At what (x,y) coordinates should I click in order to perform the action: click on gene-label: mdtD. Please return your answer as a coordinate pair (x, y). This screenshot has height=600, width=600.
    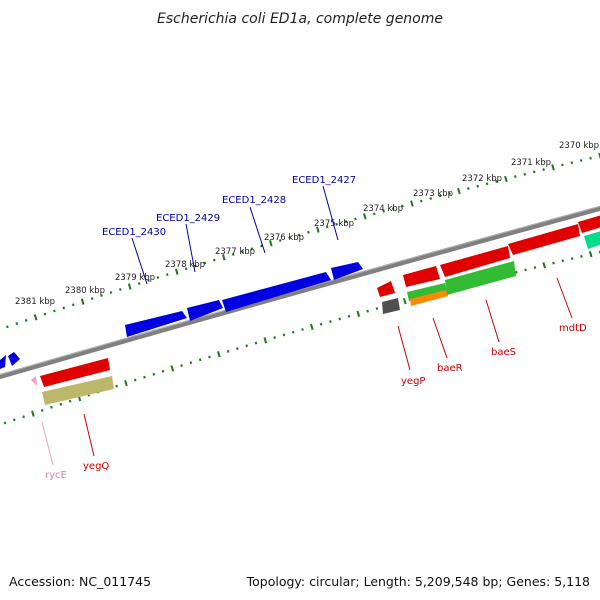
    Looking at the image, I should click on (573, 328).